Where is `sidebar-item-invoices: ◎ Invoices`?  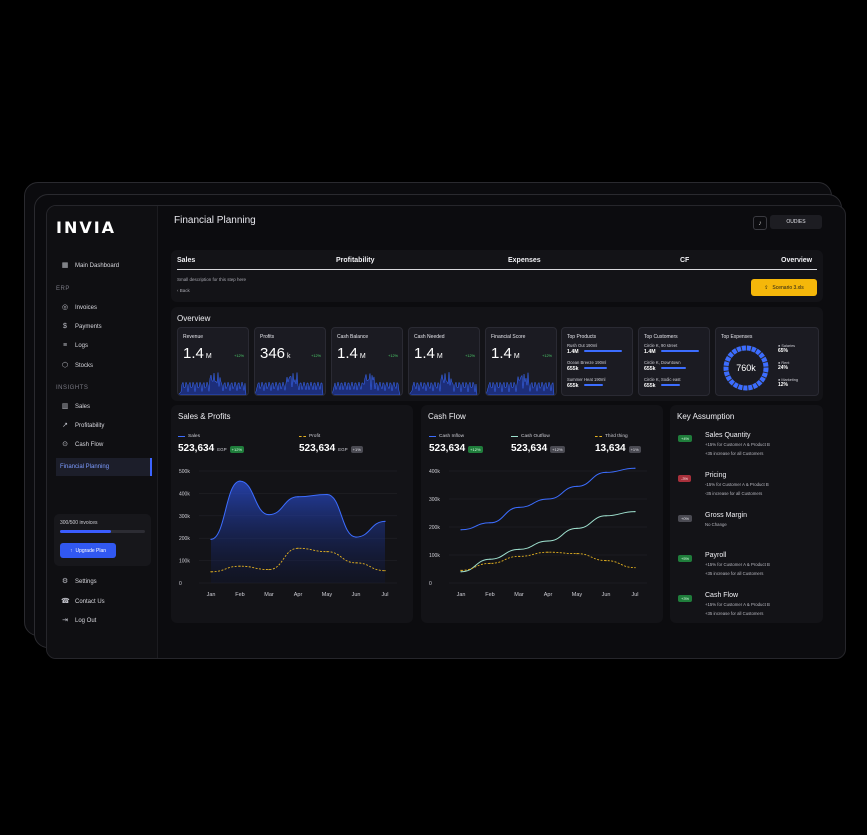 sidebar-item-invoices: ◎ Invoices is located at coordinates (79, 308).